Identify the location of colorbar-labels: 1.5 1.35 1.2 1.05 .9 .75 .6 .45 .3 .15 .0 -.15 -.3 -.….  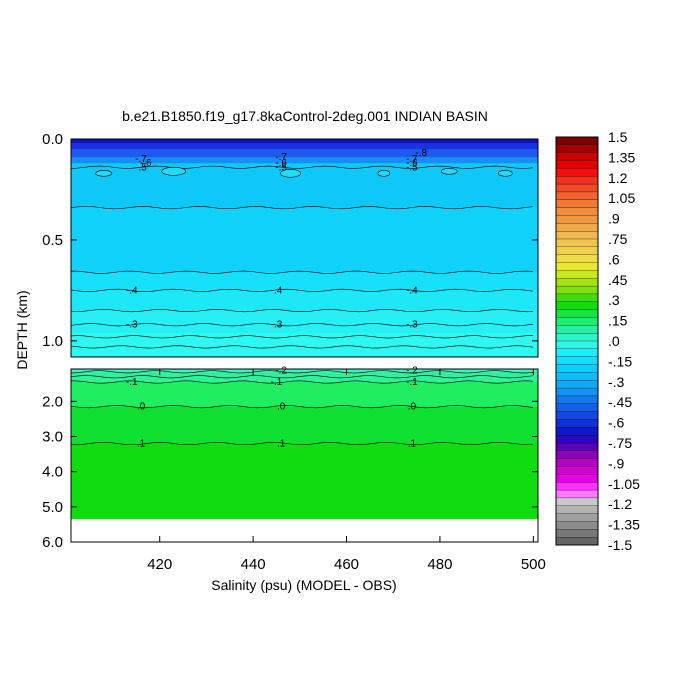
(624, 341).